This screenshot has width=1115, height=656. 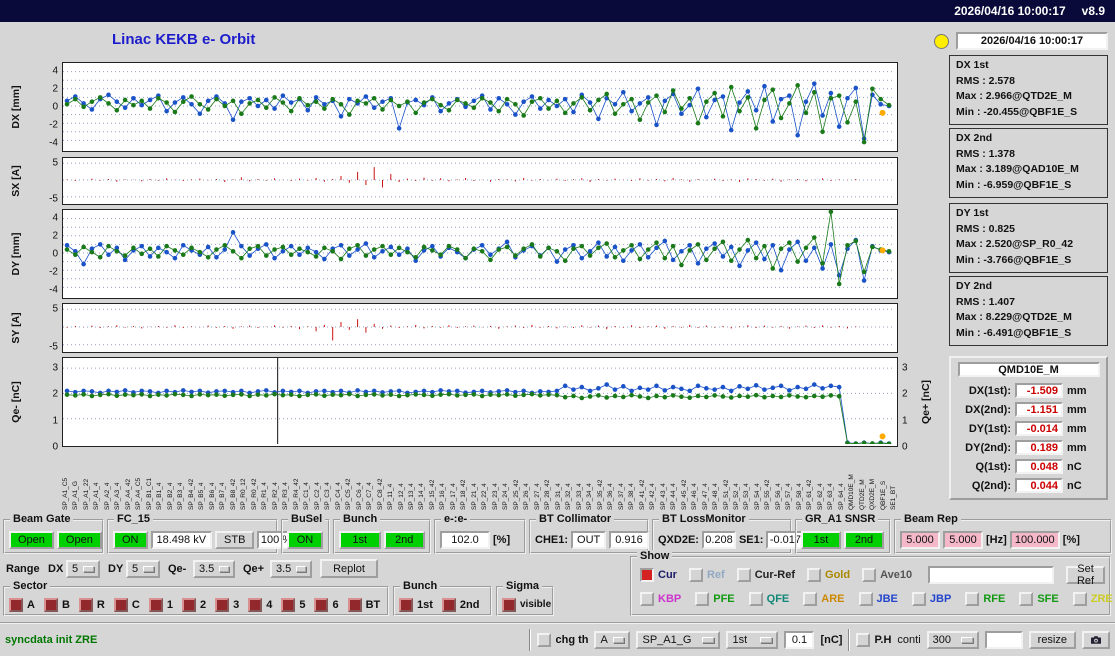 What do you see at coordinates (708, 640) in the screenshot?
I see `option-menu-glyph` at bounding box center [708, 640].